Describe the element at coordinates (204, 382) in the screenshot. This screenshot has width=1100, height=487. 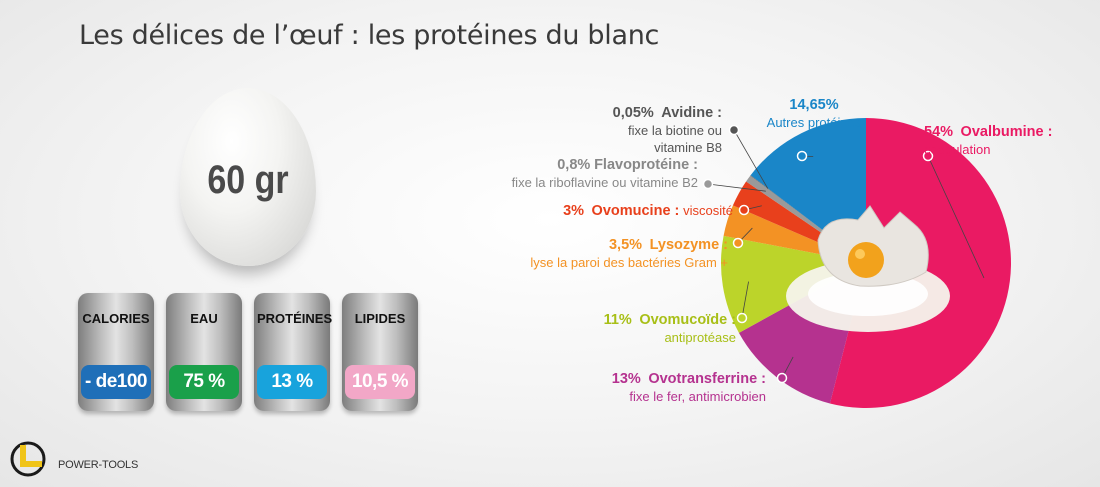
I see `nutrition-value: 75 %` at that location.